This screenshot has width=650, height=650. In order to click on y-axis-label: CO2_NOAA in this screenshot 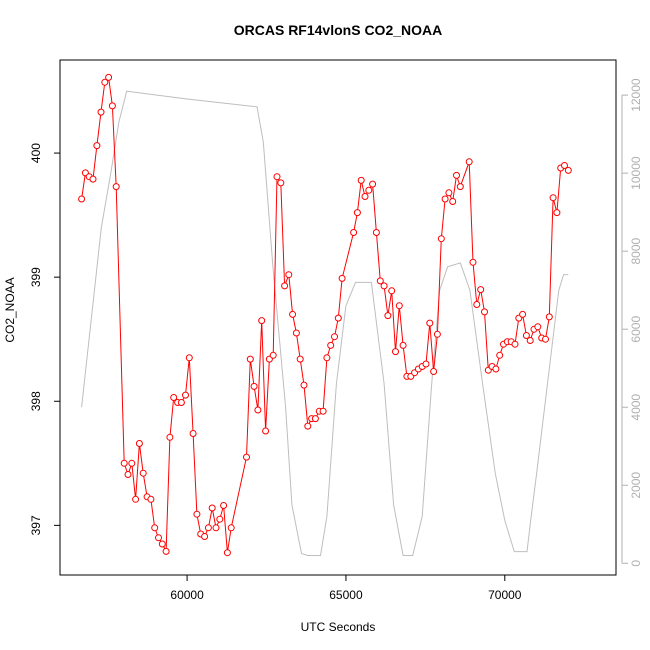, I will do `click(10, 309)`.